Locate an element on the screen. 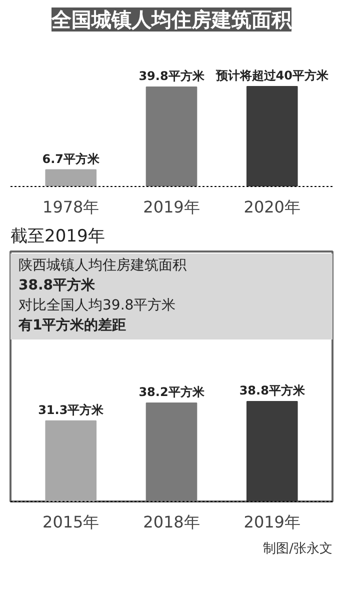 This screenshot has height=600, width=342. text: 陕西城镇人均住房建筑面积 is located at coordinates (102, 266).